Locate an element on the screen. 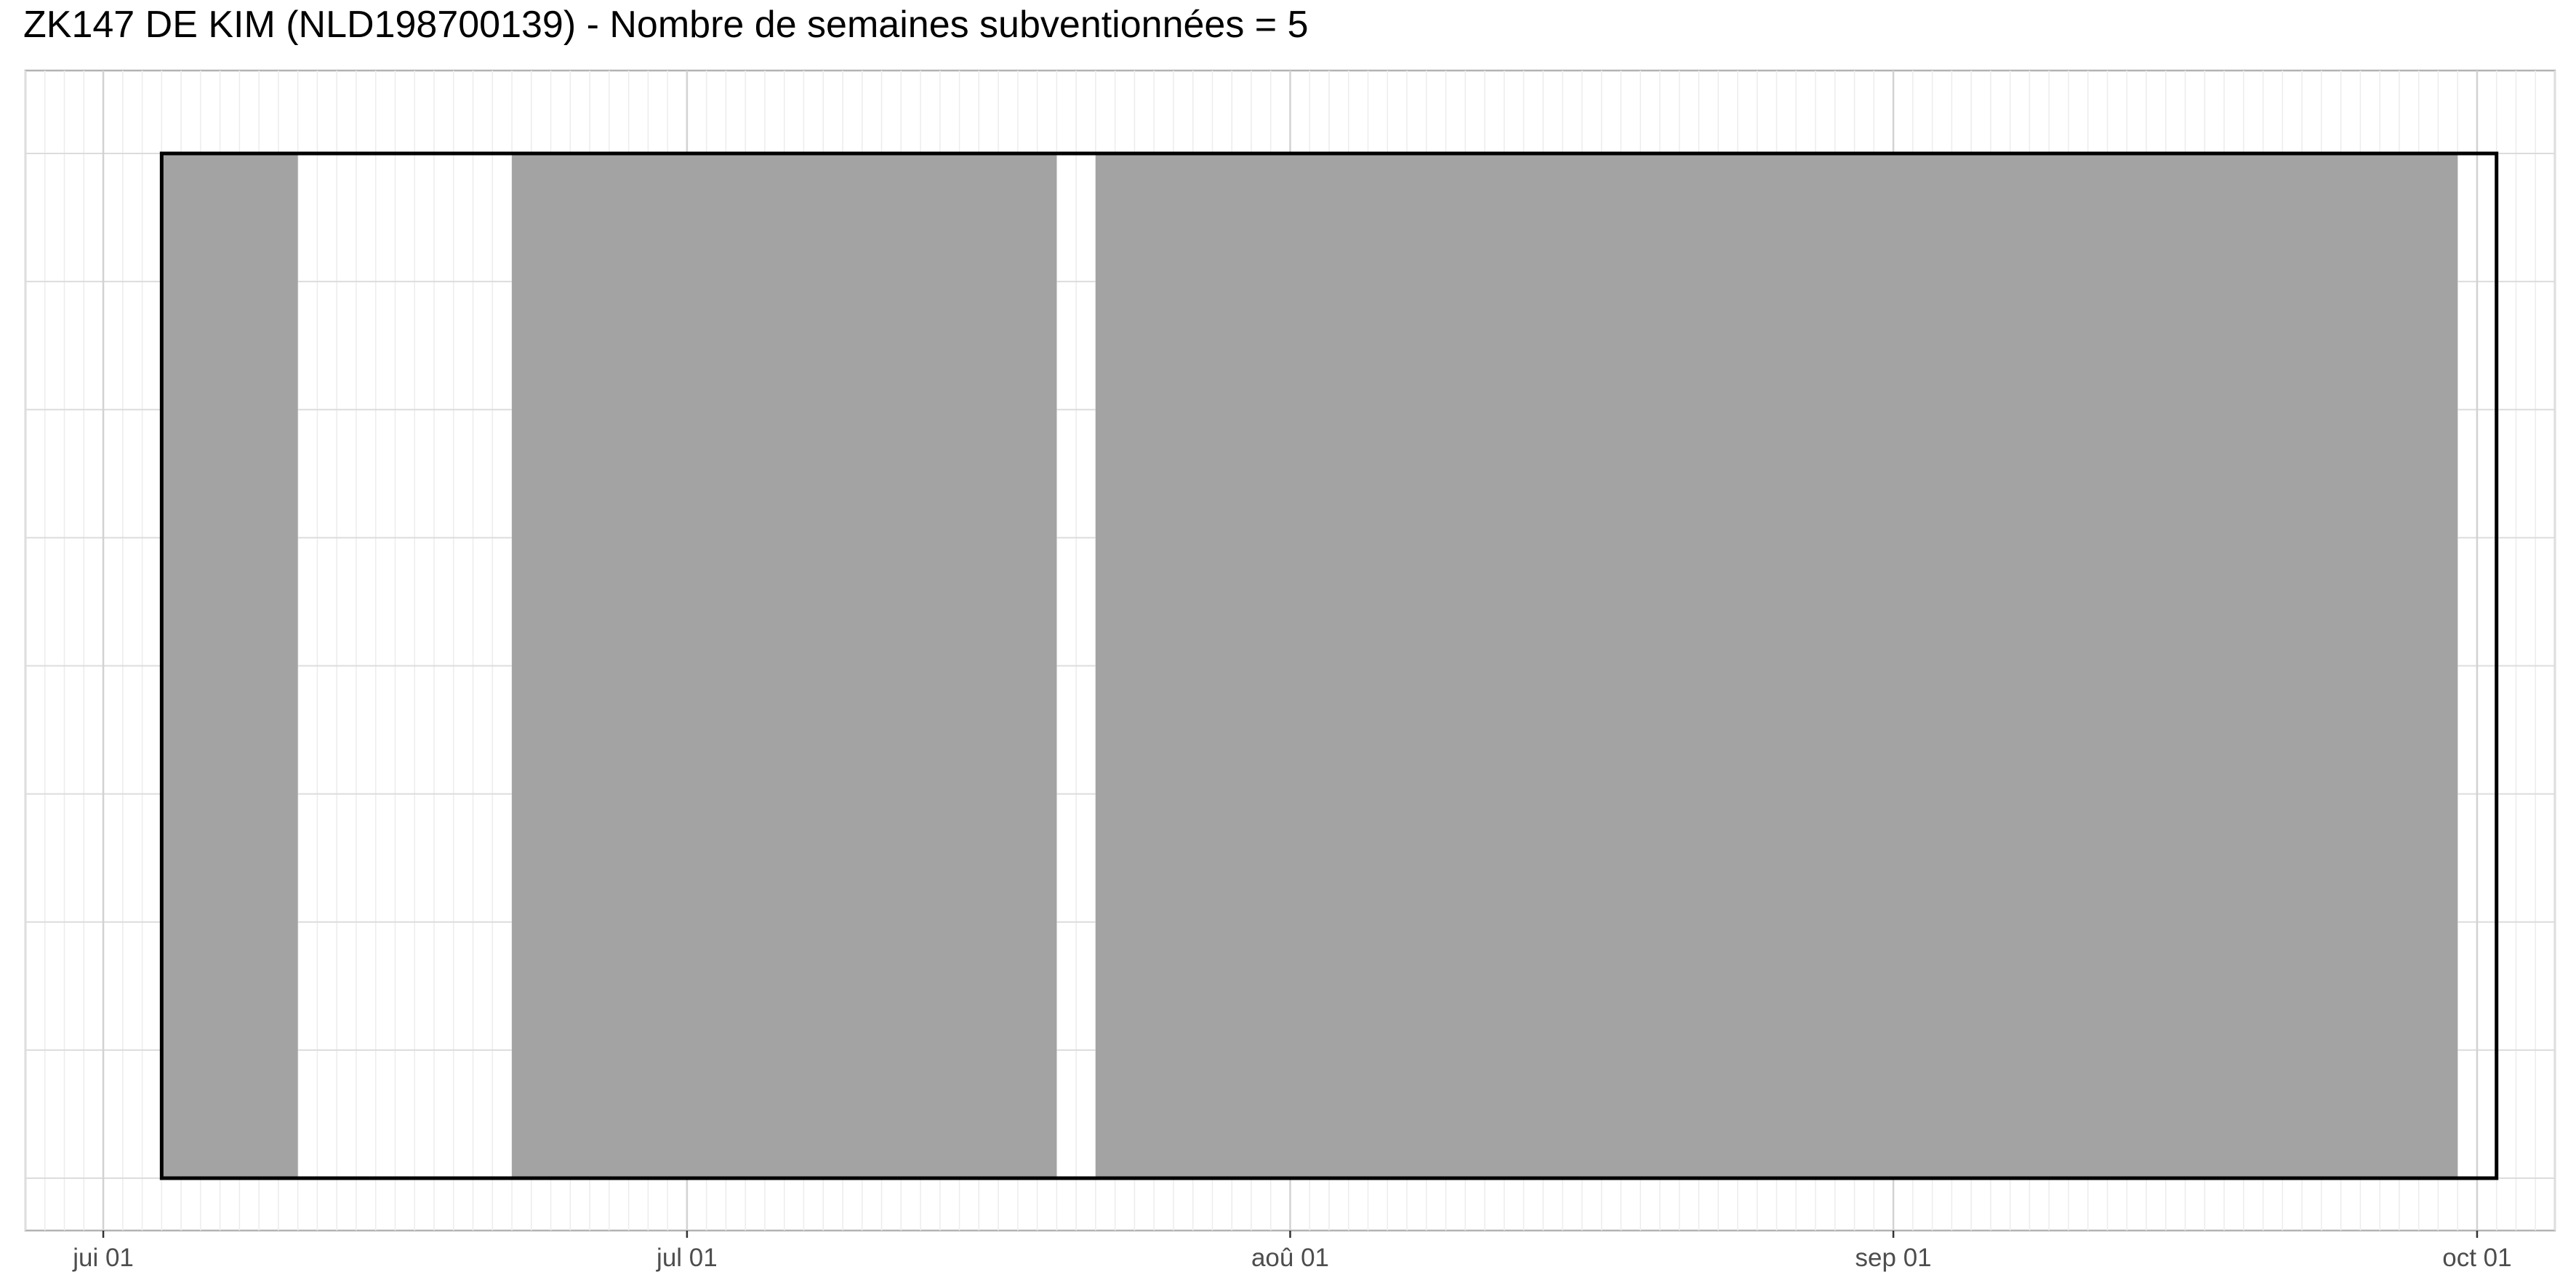 The image size is (2576, 1288). x-tick-label: jui 01 is located at coordinates (103, 1258).